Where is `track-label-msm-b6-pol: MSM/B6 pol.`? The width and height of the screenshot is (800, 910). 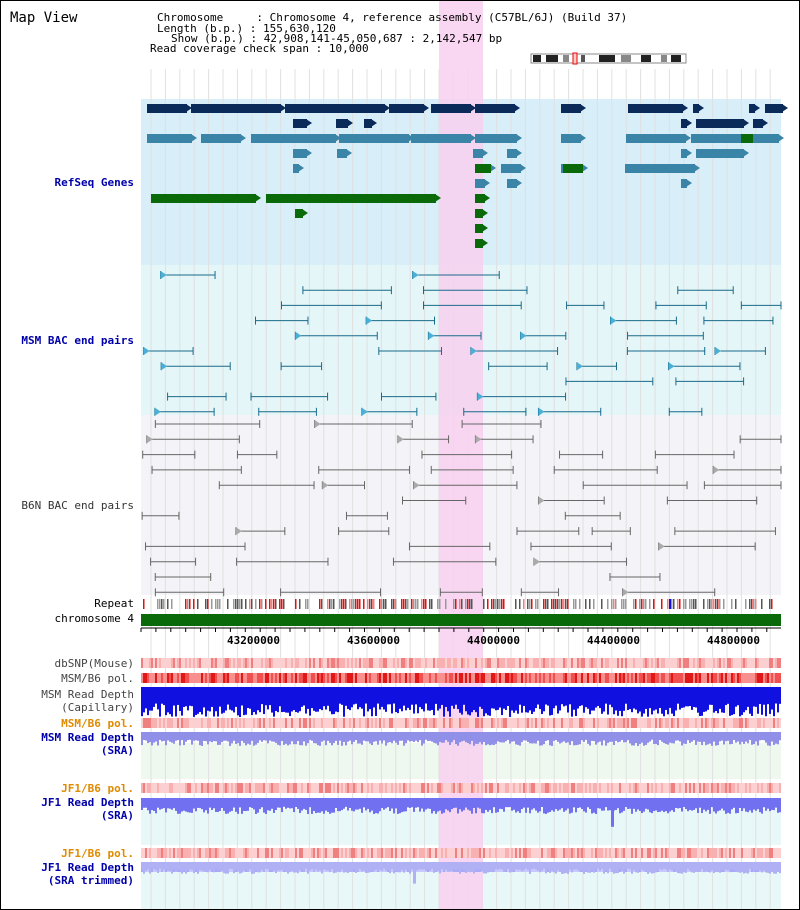 track-label-msm-b6-pol: MSM/B6 pol. is located at coordinates (97, 678).